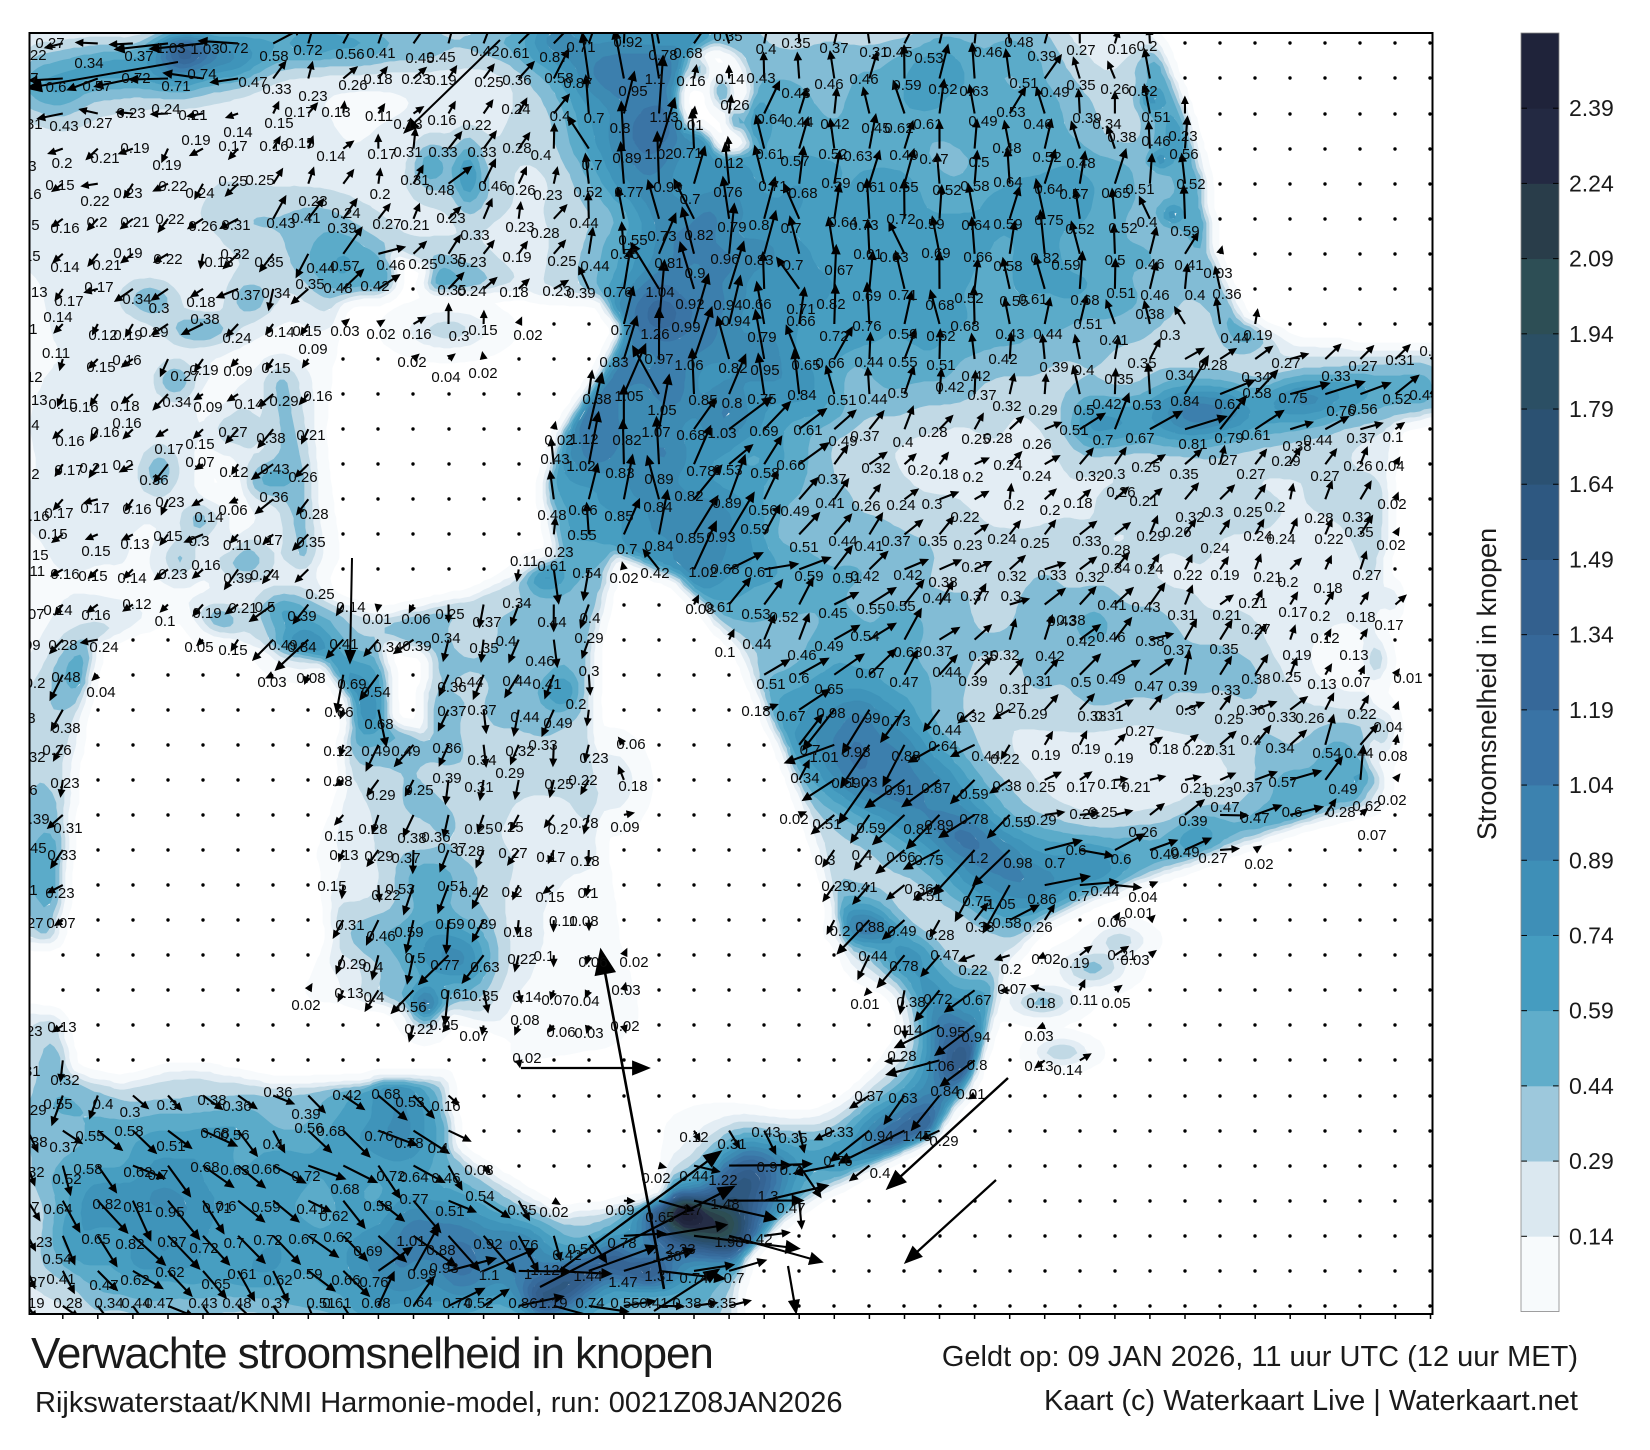  What do you see at coordinates (802, 193) in the screenshot?
I see `svg-text: 0.68` at bounding box center [802, 193].